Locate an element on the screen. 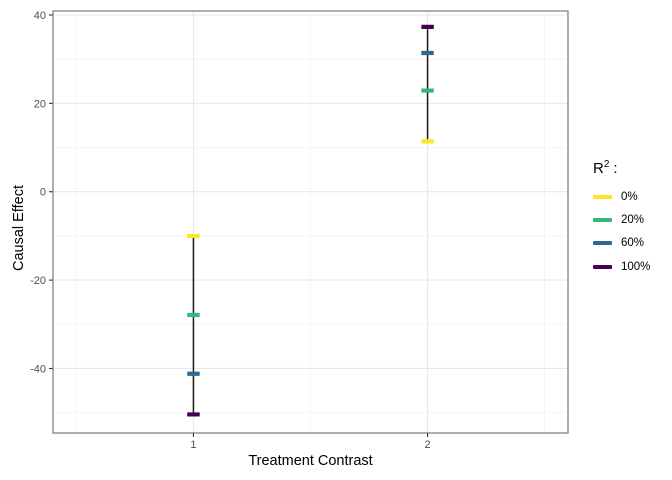  y-tick-label: -40 is located at coordinates (38, 369).